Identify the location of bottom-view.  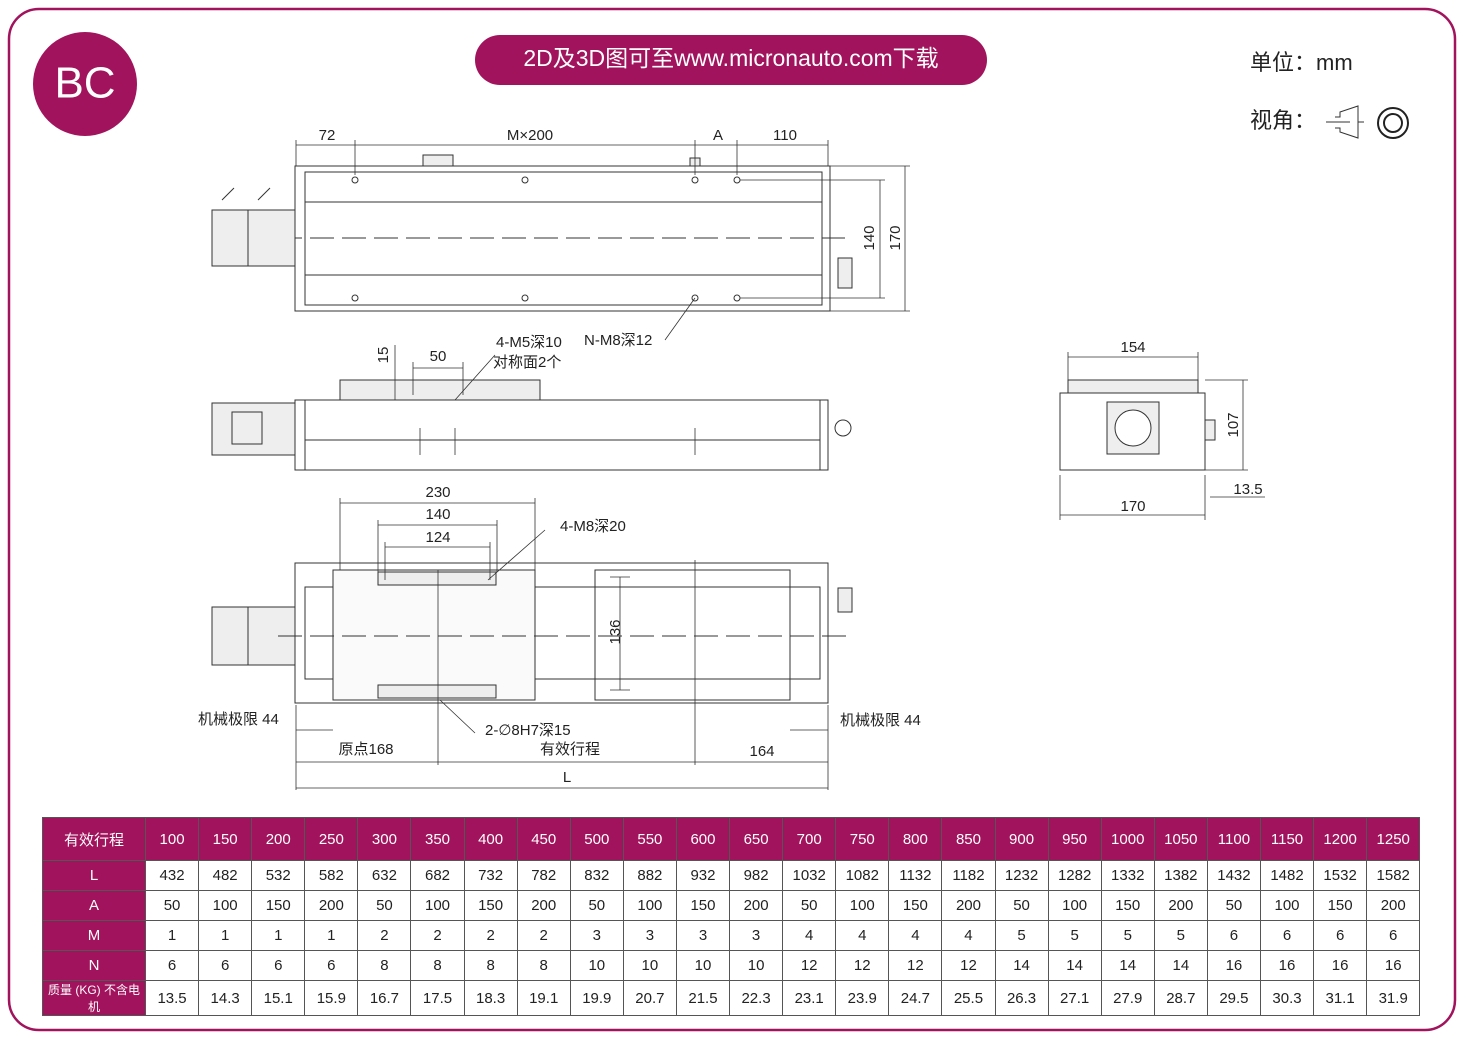
(532, 644).